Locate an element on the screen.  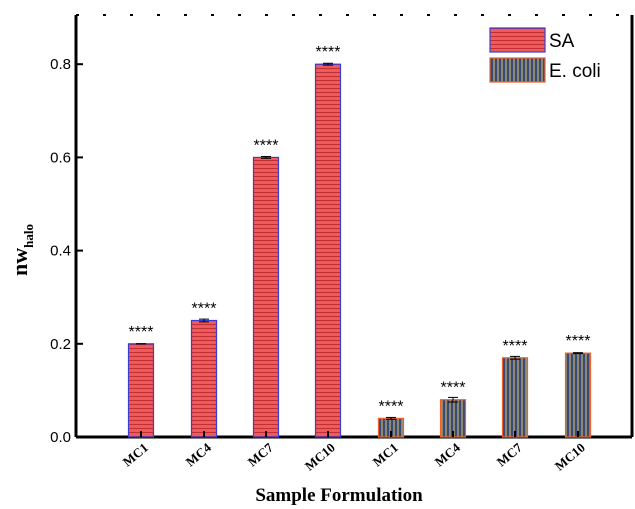
y-tick-label: 0.0 is located at coordinates (60, 437).